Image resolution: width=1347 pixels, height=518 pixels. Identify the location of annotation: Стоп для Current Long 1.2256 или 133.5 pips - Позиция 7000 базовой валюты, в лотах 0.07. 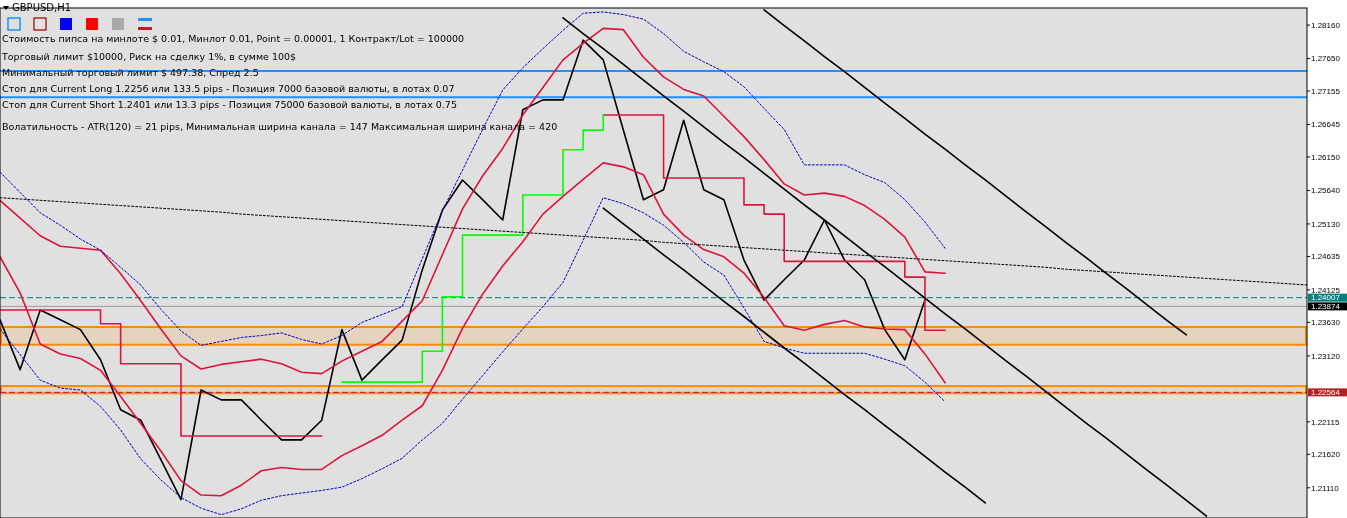
(228, 88).